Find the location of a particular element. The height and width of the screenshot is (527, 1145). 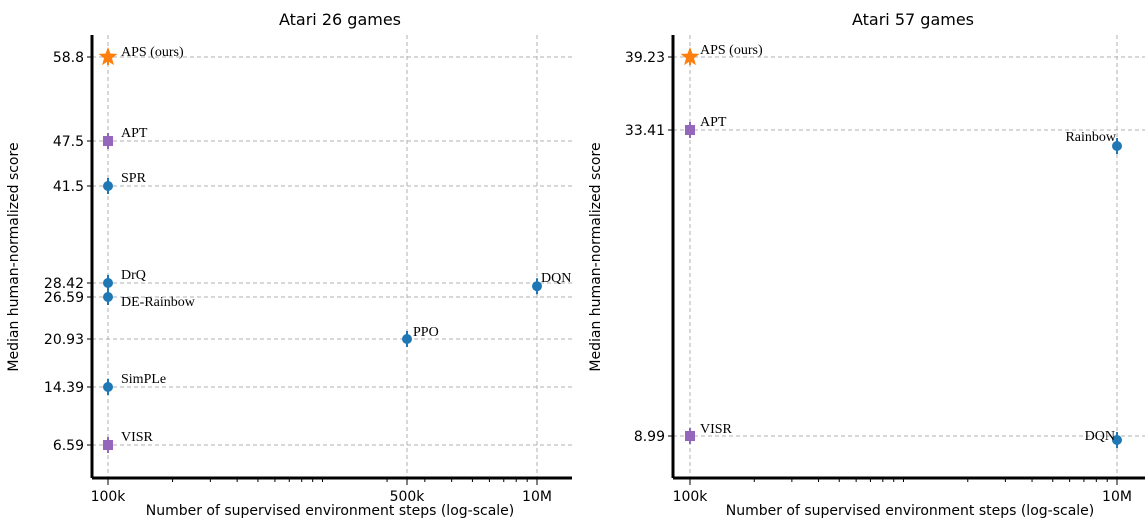

data-point: SimPLe is located at coordinates (134, 383).